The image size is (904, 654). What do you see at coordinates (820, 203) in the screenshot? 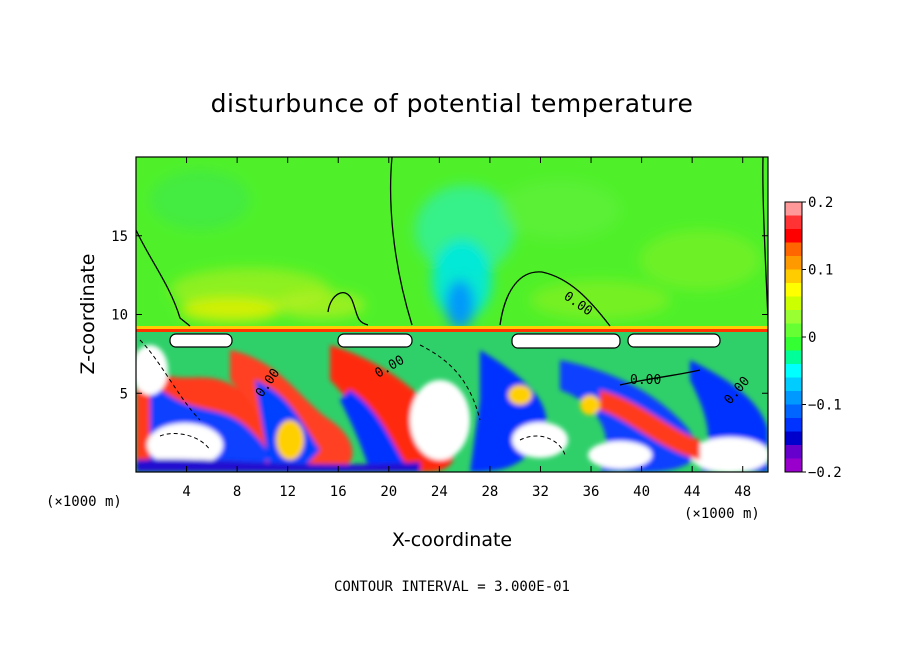
I see `colorbar-tick-label: 0.2` at bounding box center [820, 203].